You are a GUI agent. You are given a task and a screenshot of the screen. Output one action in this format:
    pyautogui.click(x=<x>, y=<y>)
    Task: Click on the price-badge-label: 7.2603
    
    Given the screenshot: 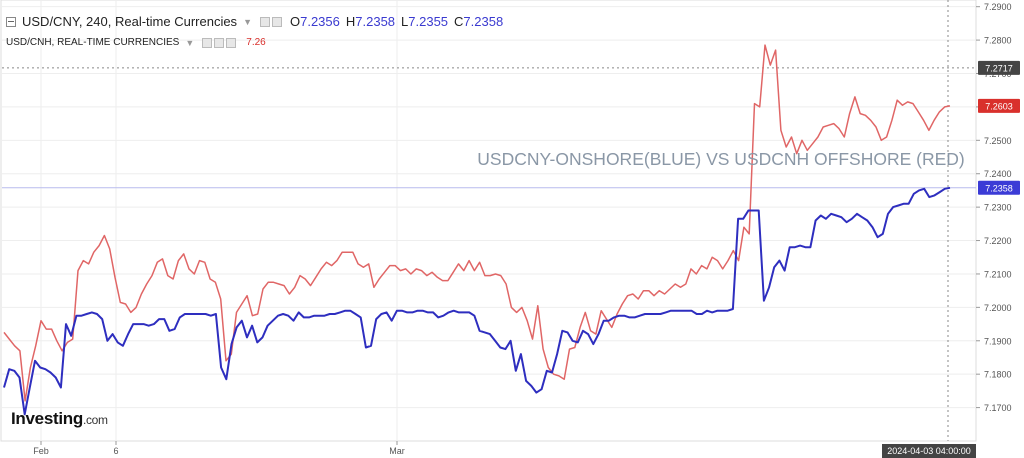 What is the action you would take?
    pyautogui.click(x=999, y=106)
    